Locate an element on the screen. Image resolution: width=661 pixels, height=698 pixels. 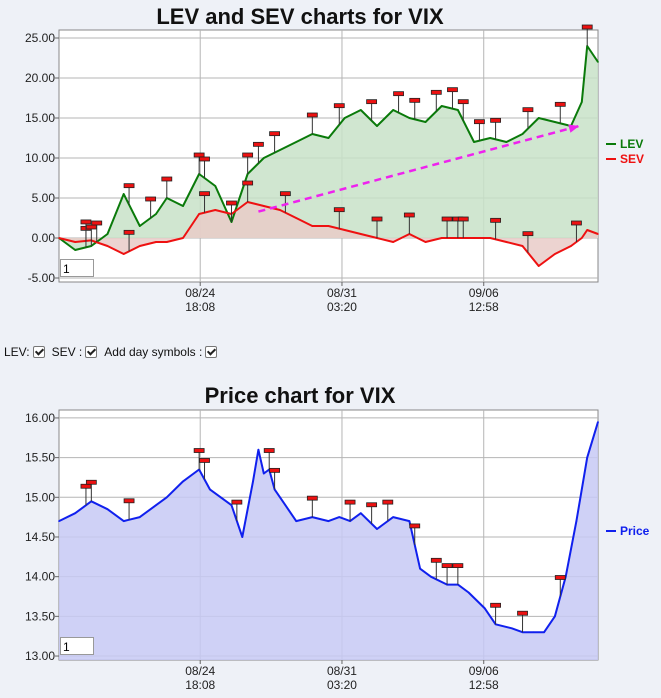
series-toggle-controls: LEV: SEV : Add day symbols : is located at coordinates (112, 352).